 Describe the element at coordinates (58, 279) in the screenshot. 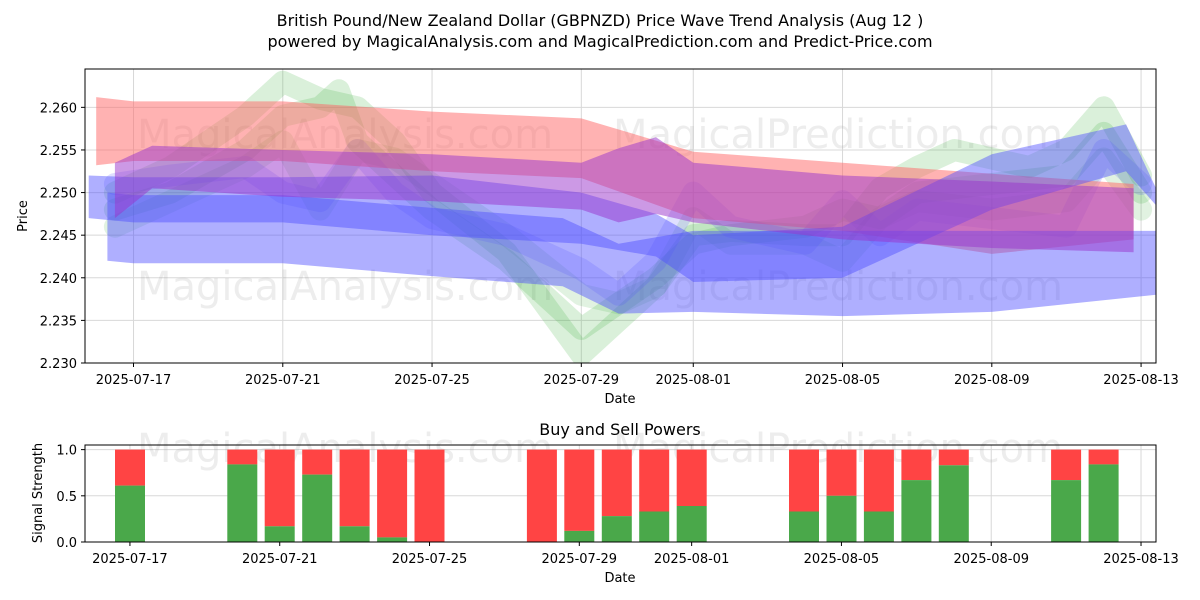

I see `price-y-tick-label: 2.240` at that location.